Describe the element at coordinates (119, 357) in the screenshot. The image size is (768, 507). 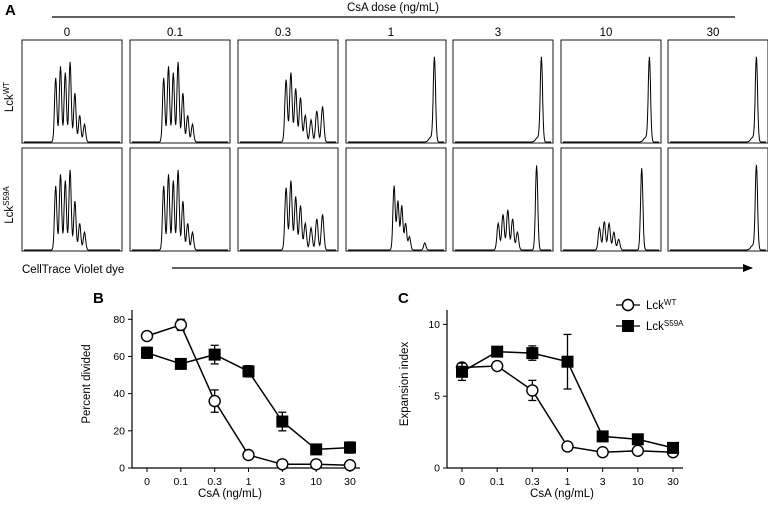
I see `y-tick-label: 60` at that location.